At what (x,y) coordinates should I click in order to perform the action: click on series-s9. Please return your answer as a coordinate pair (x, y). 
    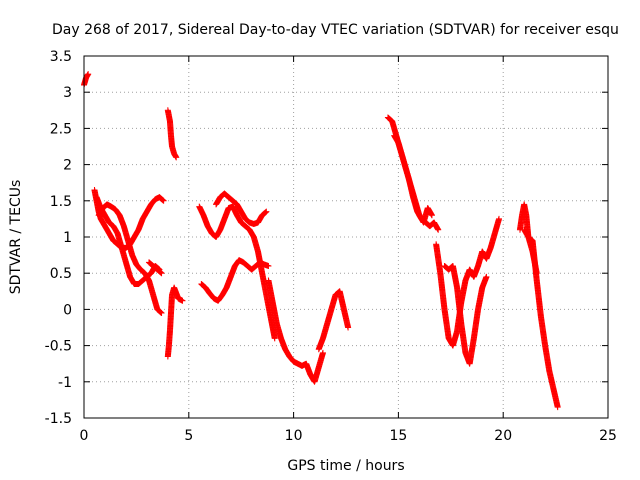
    Looking at the image, I should click on (241, 208).